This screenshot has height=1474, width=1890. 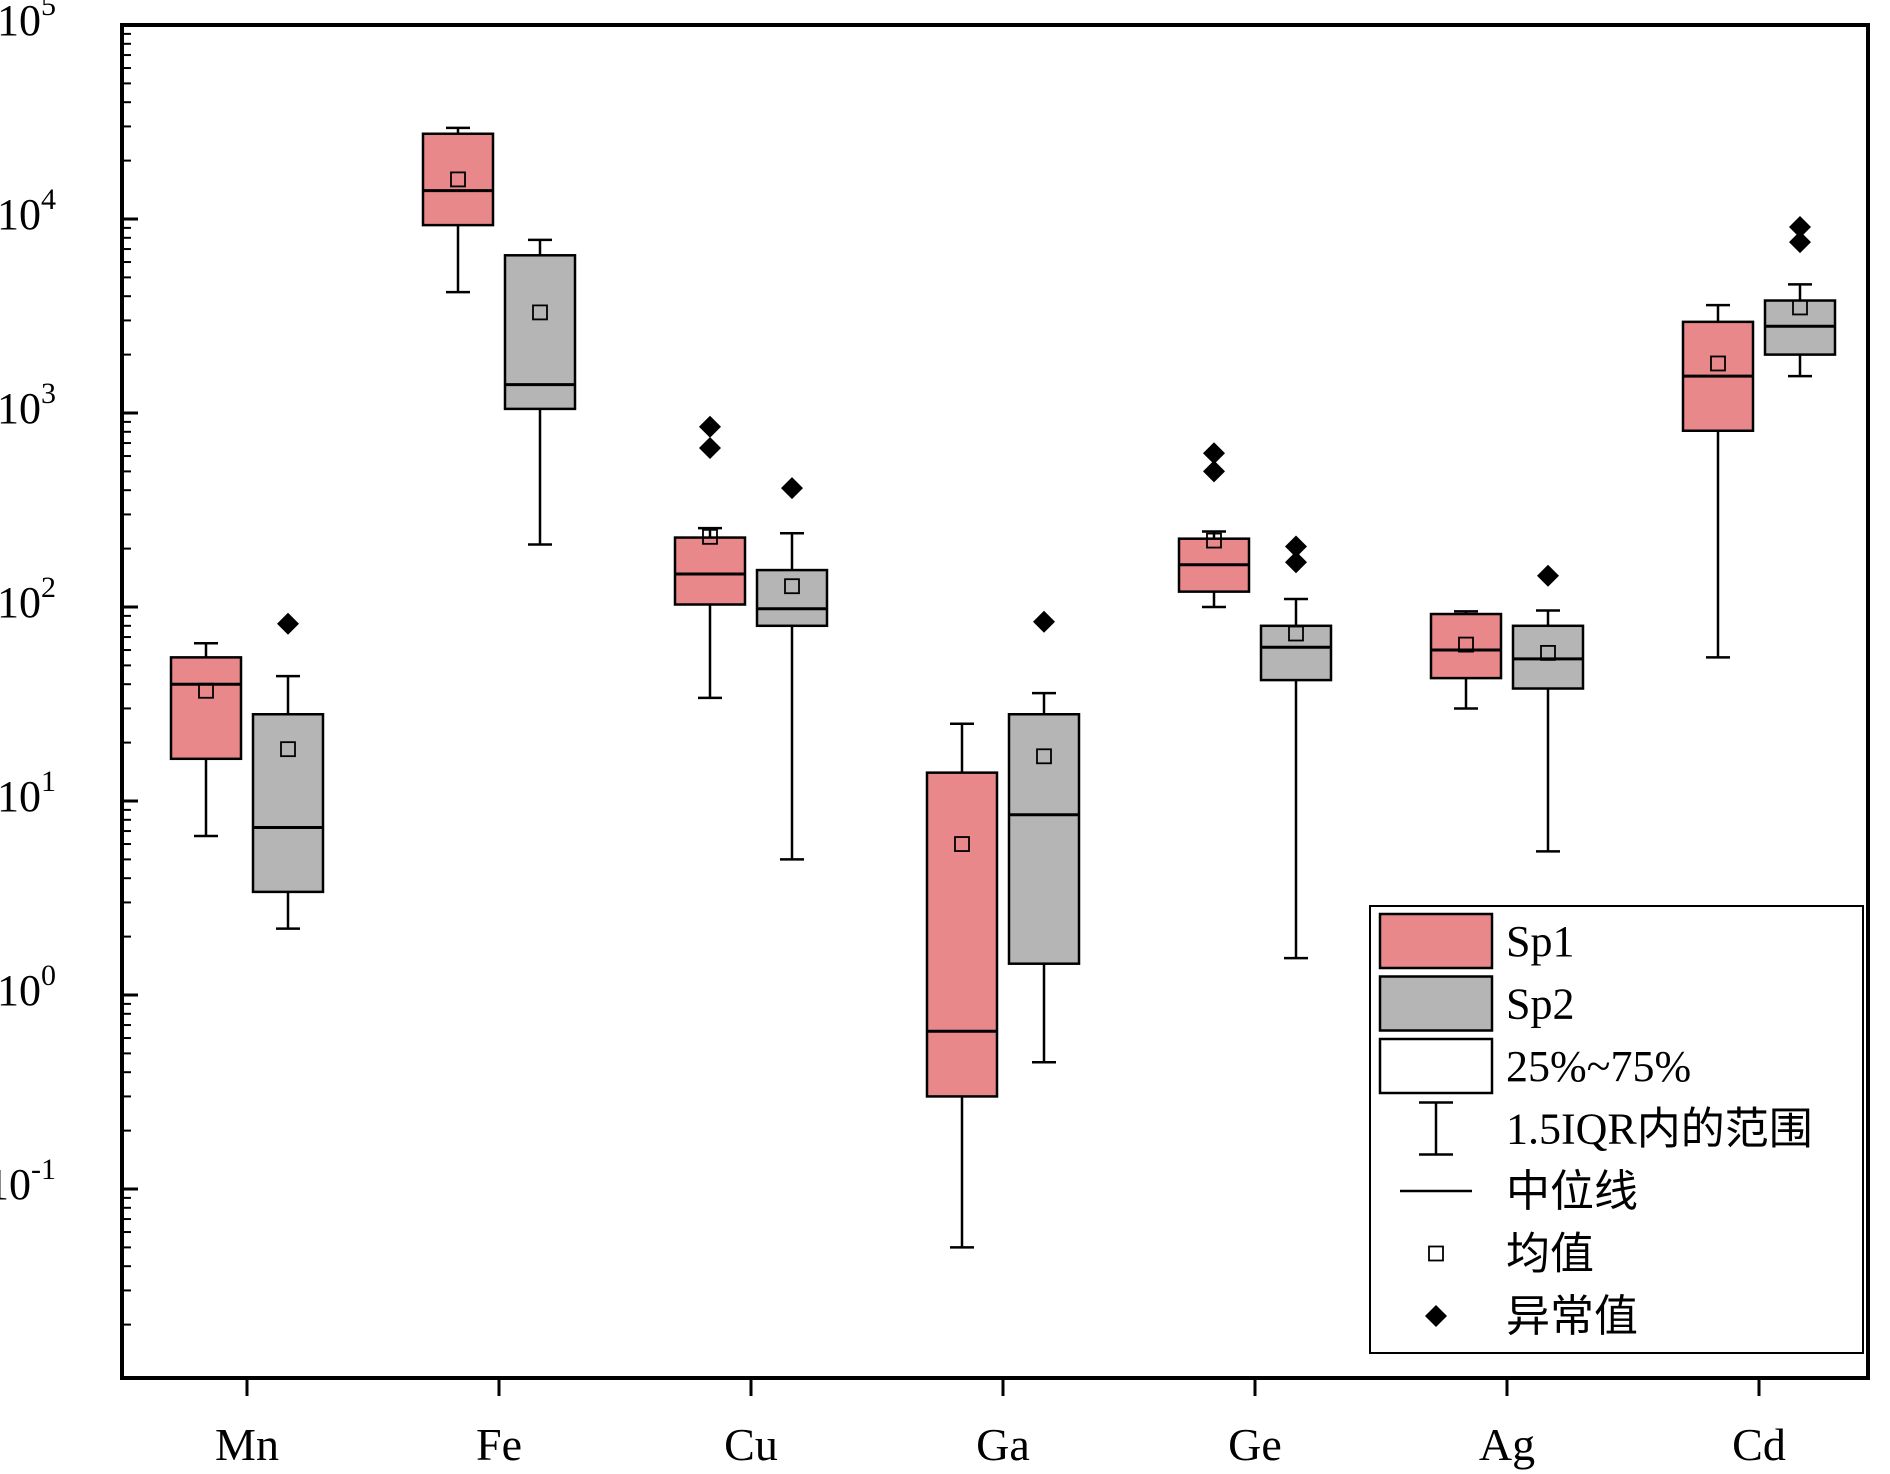 What do you see at coordinates (28, 211) in the screenshot?
I see `y-tick-label: 10⁴` at bounding box center [28, 211].